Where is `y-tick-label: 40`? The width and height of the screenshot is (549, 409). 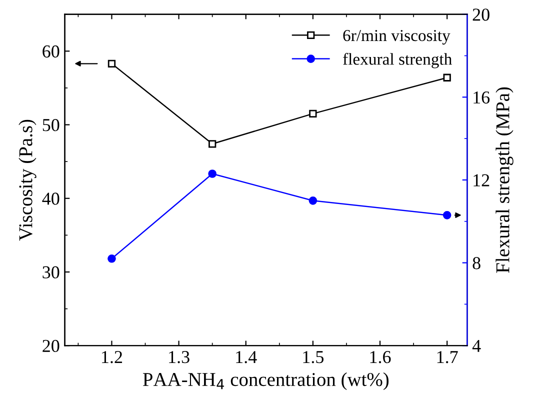
y-tick-label: 40 is located at coordinates (51, 198).